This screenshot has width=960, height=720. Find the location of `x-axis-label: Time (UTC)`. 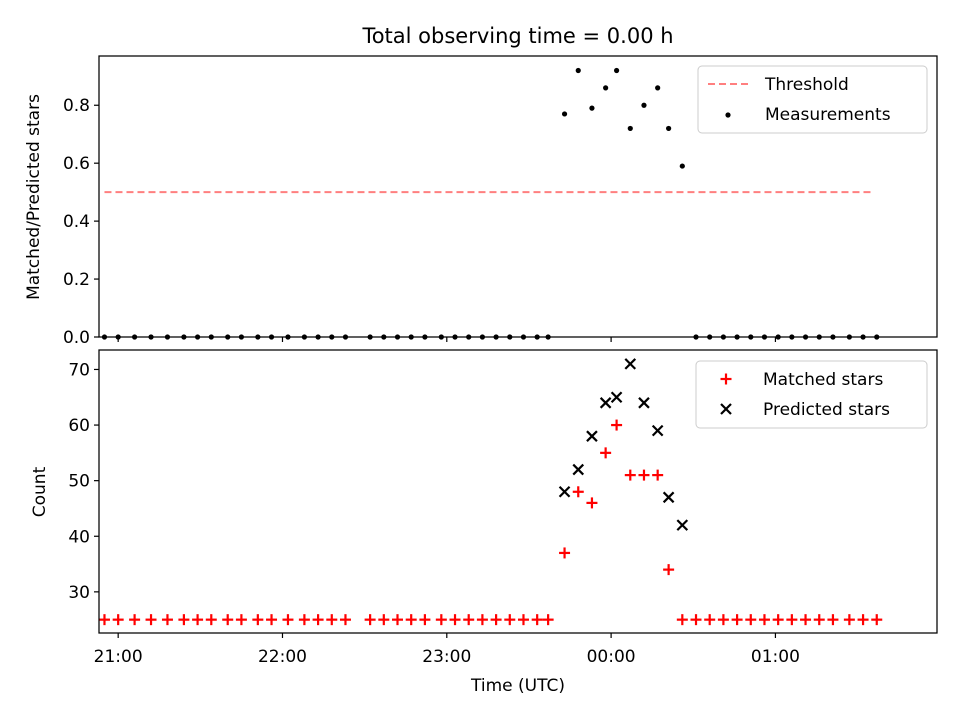

x-axis-label: Time (UTC) is located at coordinates (517, 686).